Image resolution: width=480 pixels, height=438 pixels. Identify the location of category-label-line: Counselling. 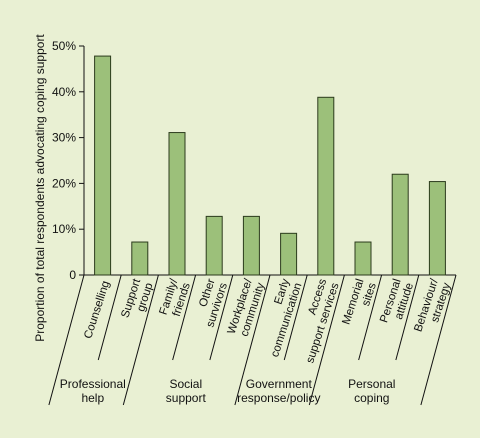
(97, 309).